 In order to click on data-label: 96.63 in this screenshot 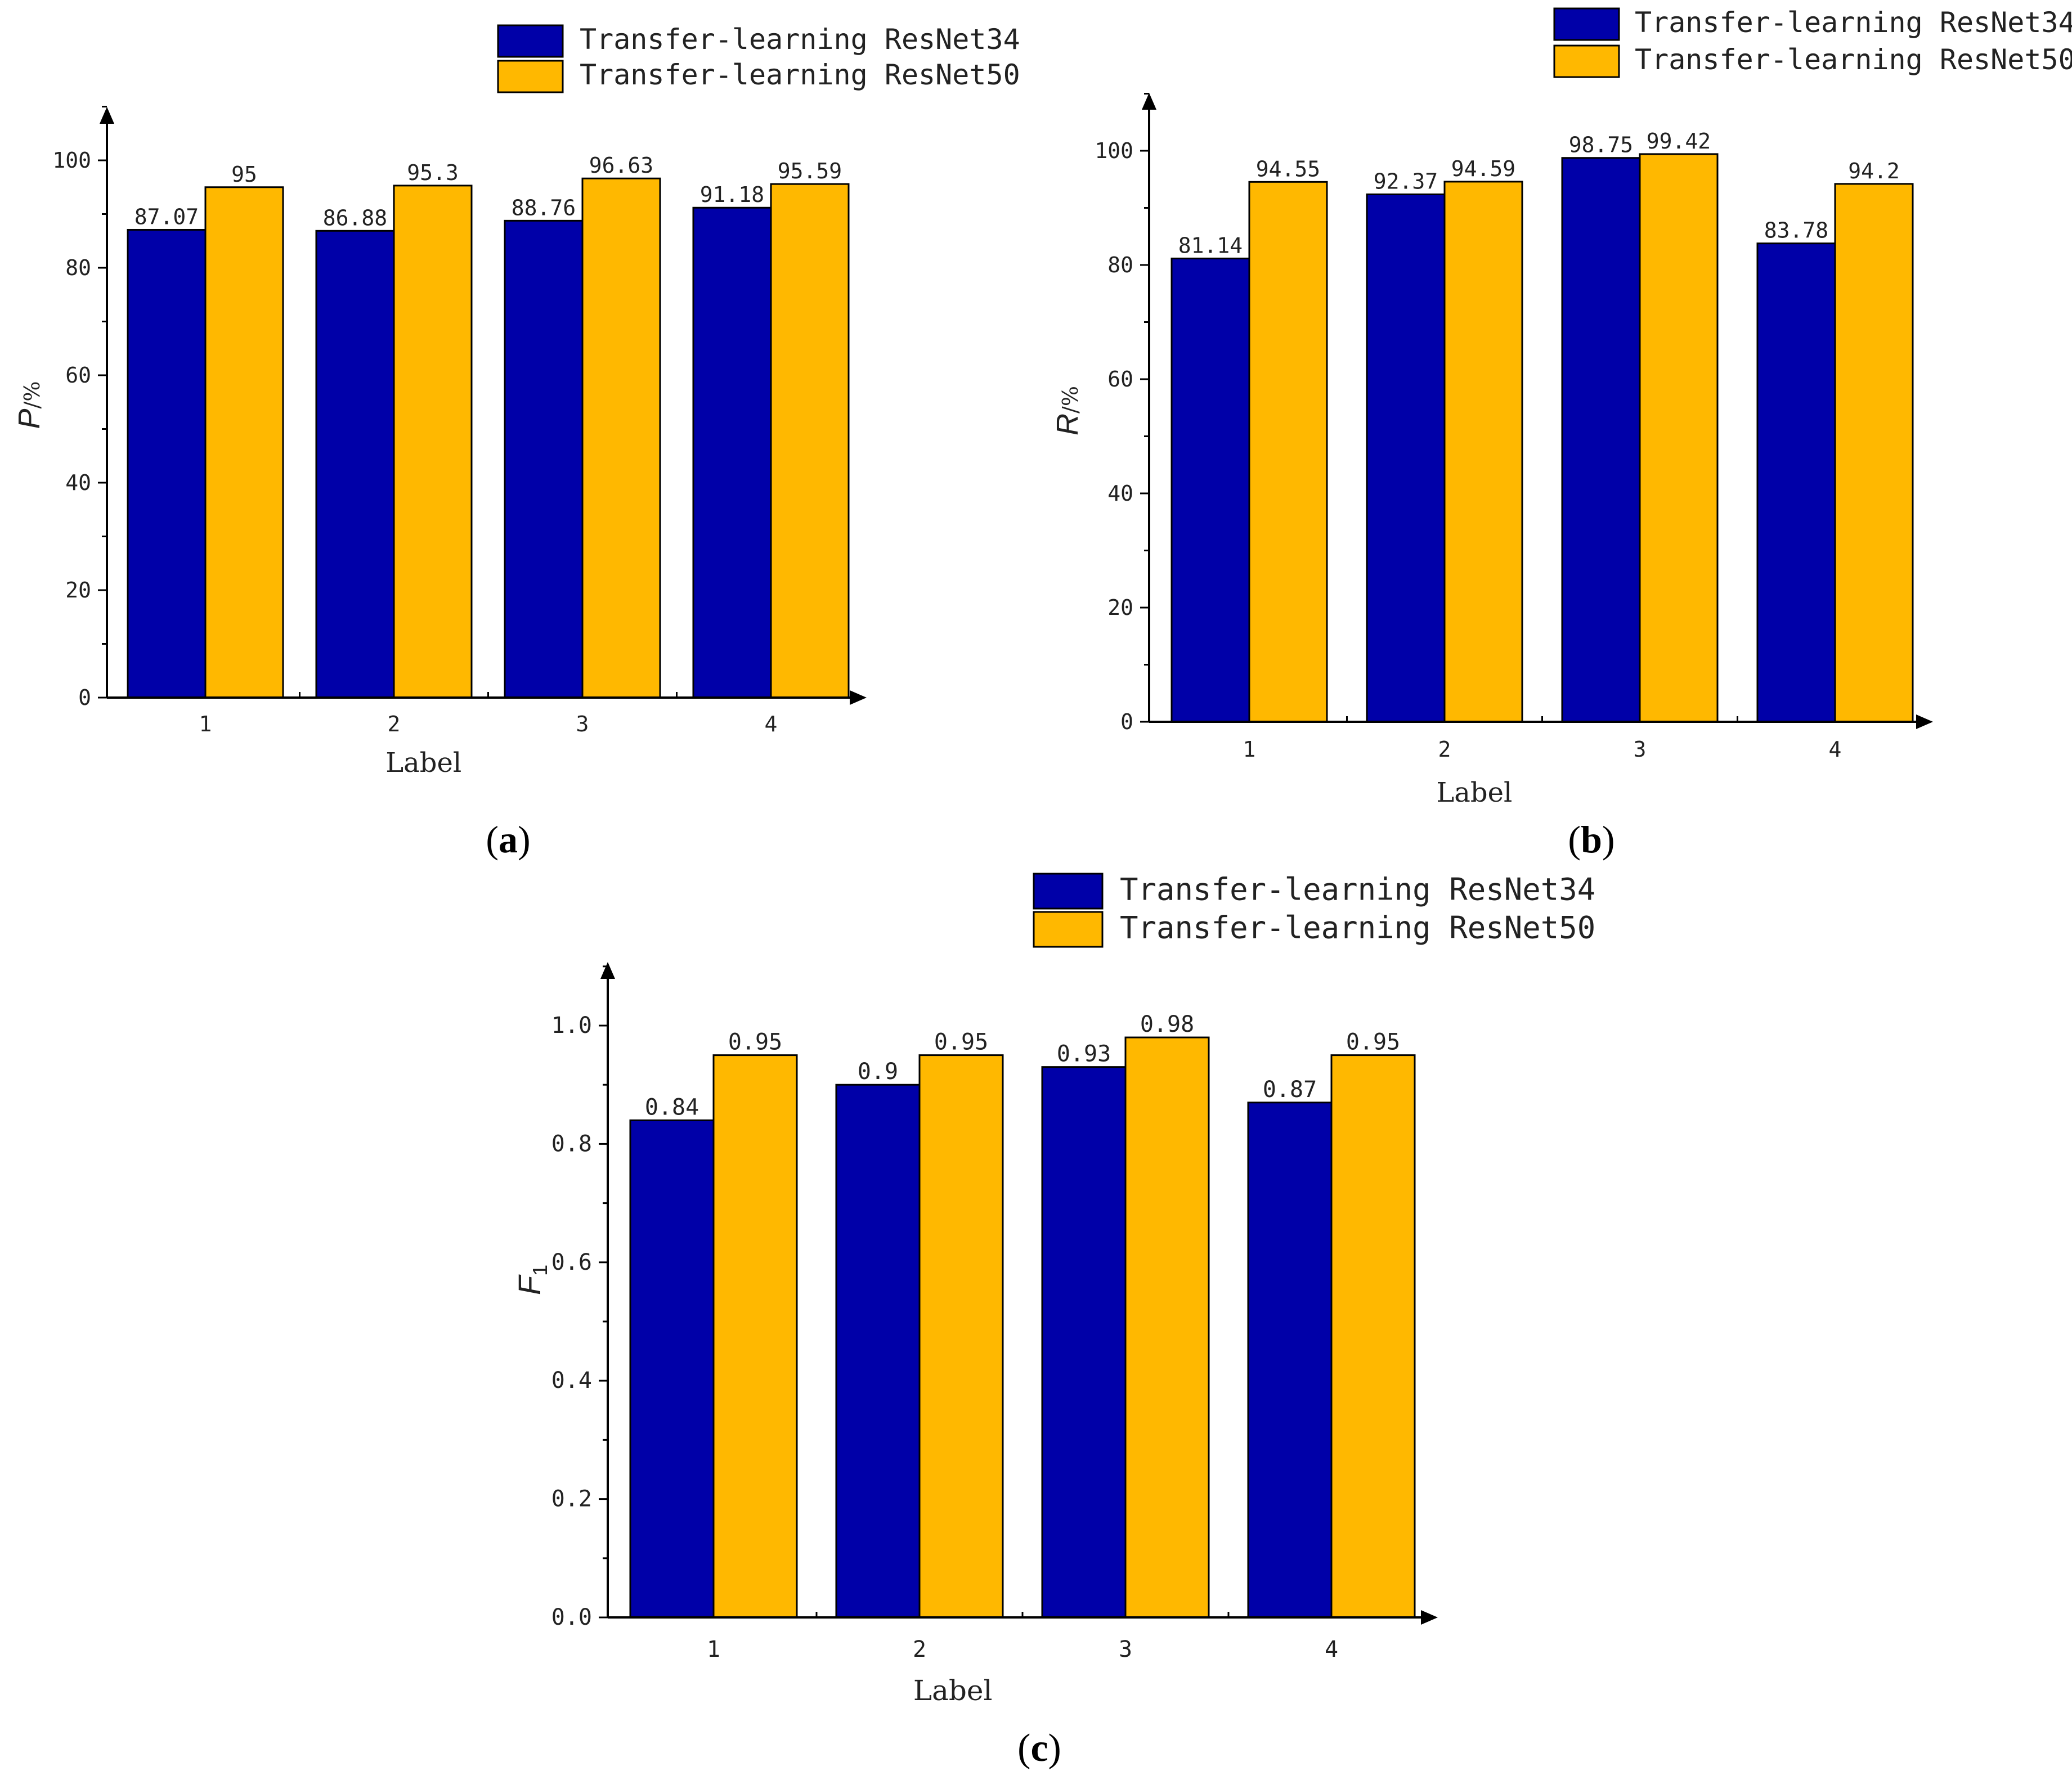, I will do `click(621, 165)`.